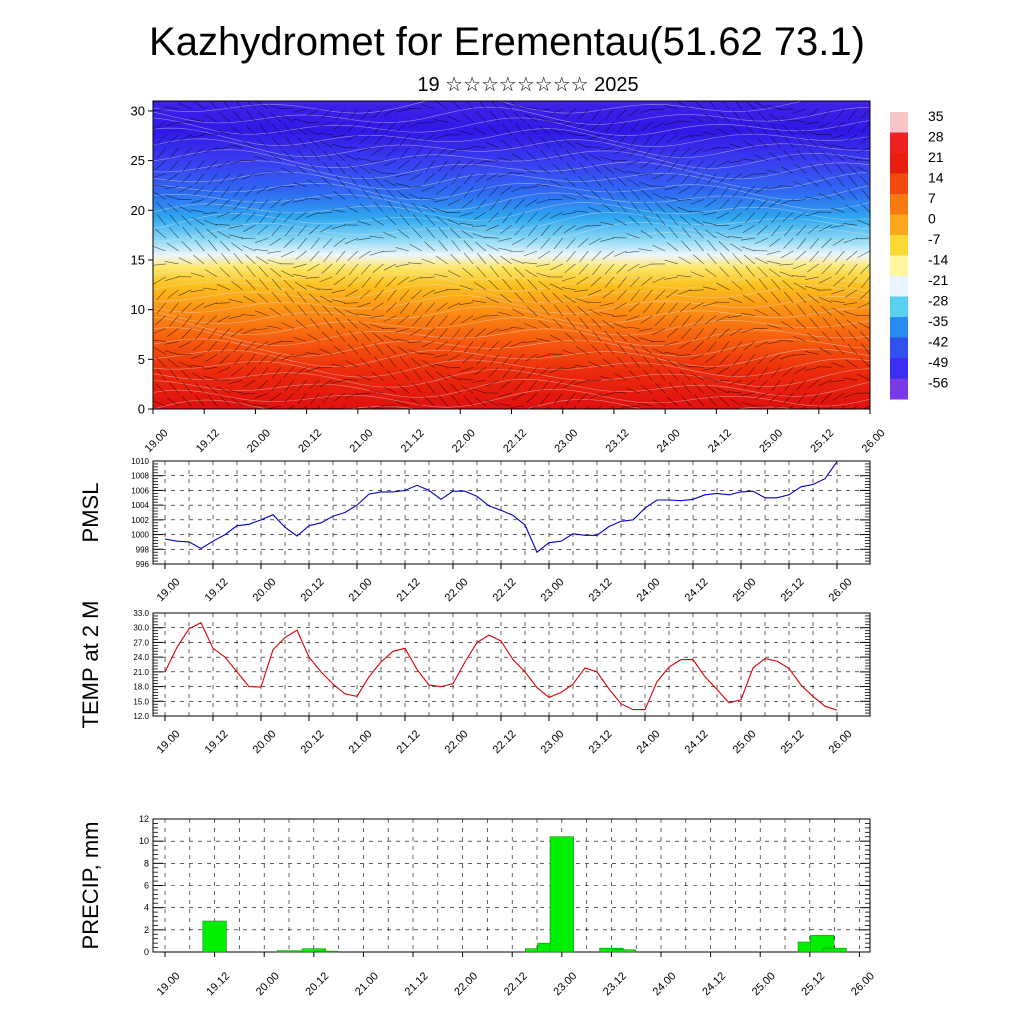  I want to click on x-tick-label: 24.00, so click(649, 742).